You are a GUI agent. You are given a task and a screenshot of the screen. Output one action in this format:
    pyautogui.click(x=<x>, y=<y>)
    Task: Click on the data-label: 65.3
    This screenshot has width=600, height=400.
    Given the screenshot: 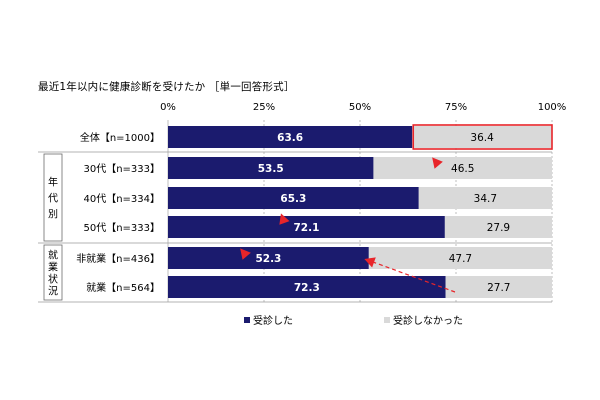 What is the action you would take?
    pyautogui.click(x=293, y=199)
    